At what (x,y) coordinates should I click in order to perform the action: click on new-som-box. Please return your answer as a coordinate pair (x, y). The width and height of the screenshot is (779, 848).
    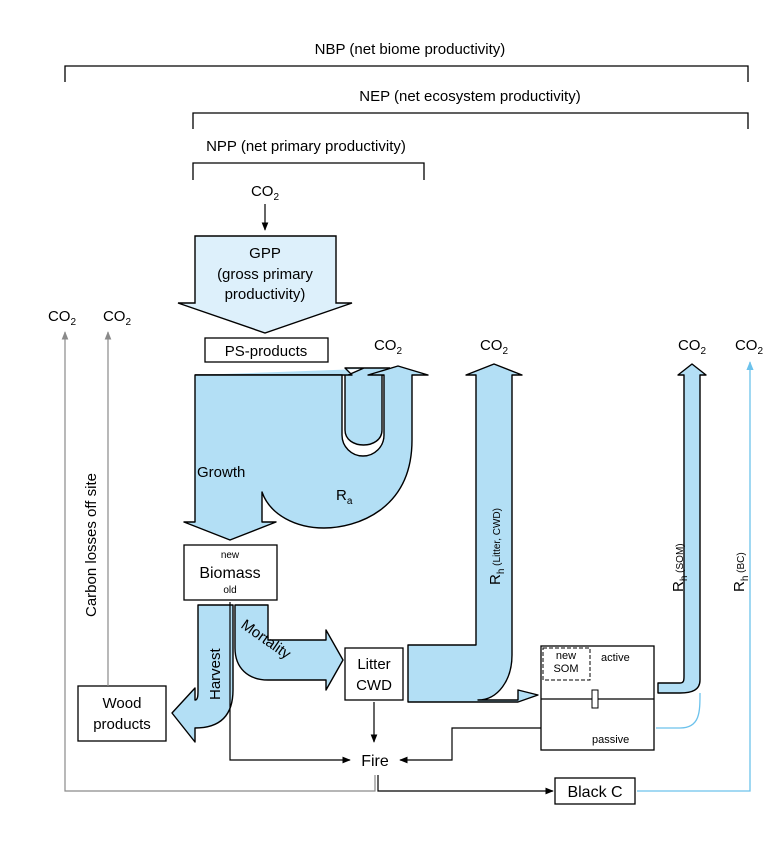
    Looking at the image, I should click on (566, 664).